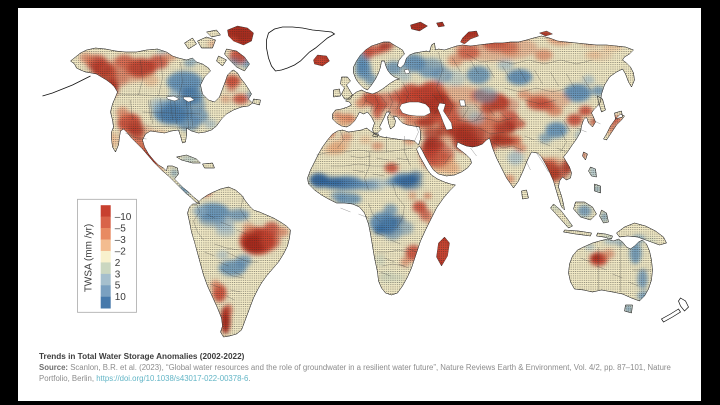 The width and height of the screenshot is (720, 405). I want to click on svg-text: –3, so click(120, 240).